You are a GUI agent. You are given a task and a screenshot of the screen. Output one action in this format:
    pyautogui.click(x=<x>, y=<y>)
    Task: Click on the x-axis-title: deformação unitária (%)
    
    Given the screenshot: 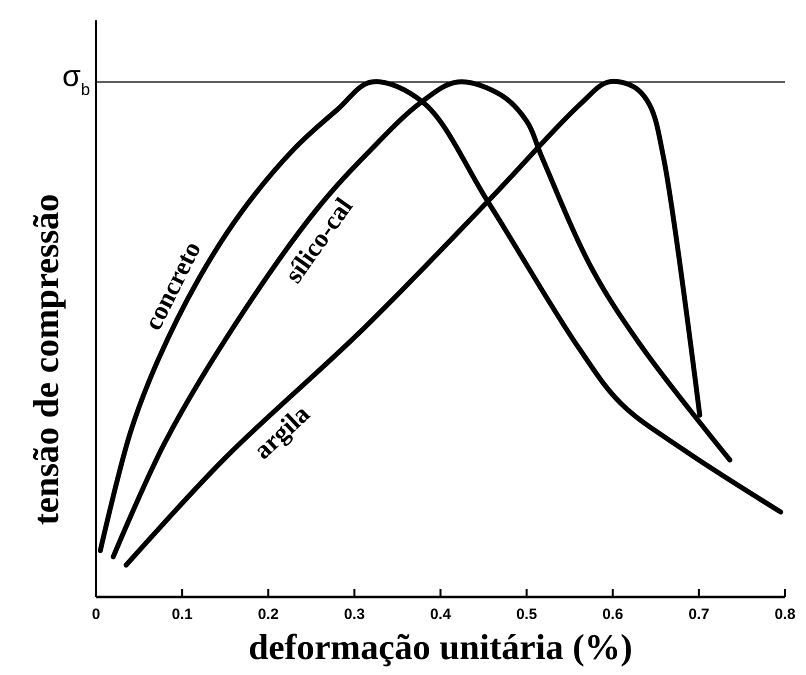 What is the action you would take?
    pyautogui.click(x=440, y=647)
    